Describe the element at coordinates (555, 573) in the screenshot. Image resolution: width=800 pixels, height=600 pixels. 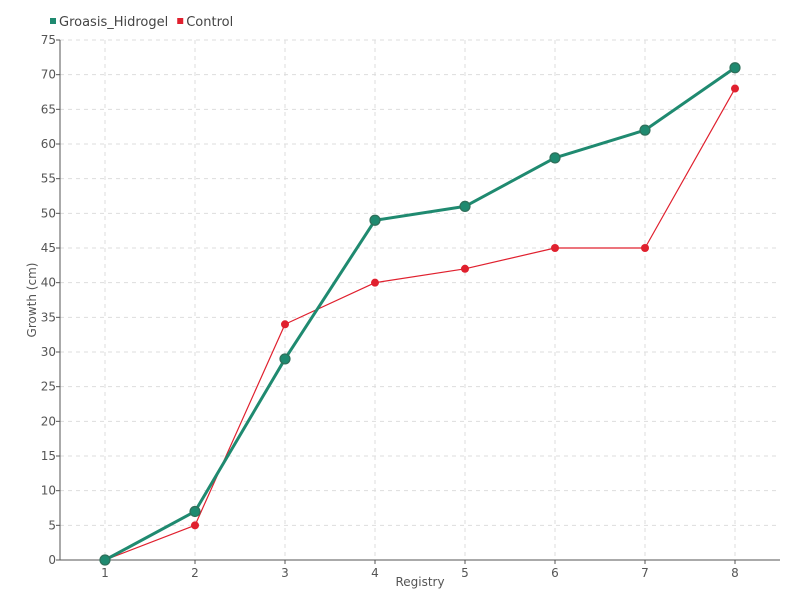
I see `x-tick-label: 6` at that location.